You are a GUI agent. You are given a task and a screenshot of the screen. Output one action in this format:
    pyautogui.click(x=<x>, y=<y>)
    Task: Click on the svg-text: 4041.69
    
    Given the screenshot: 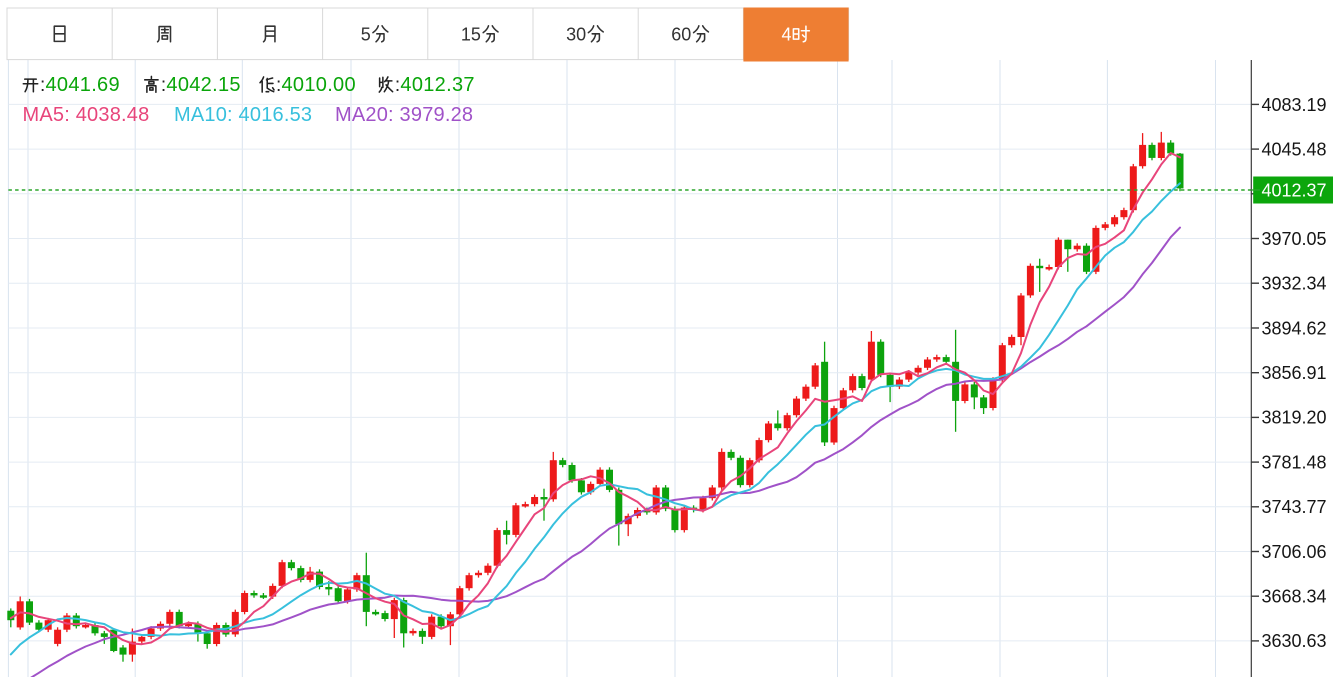 What is the action you would take?
    pyautogui.click(x=83, y=85)
    